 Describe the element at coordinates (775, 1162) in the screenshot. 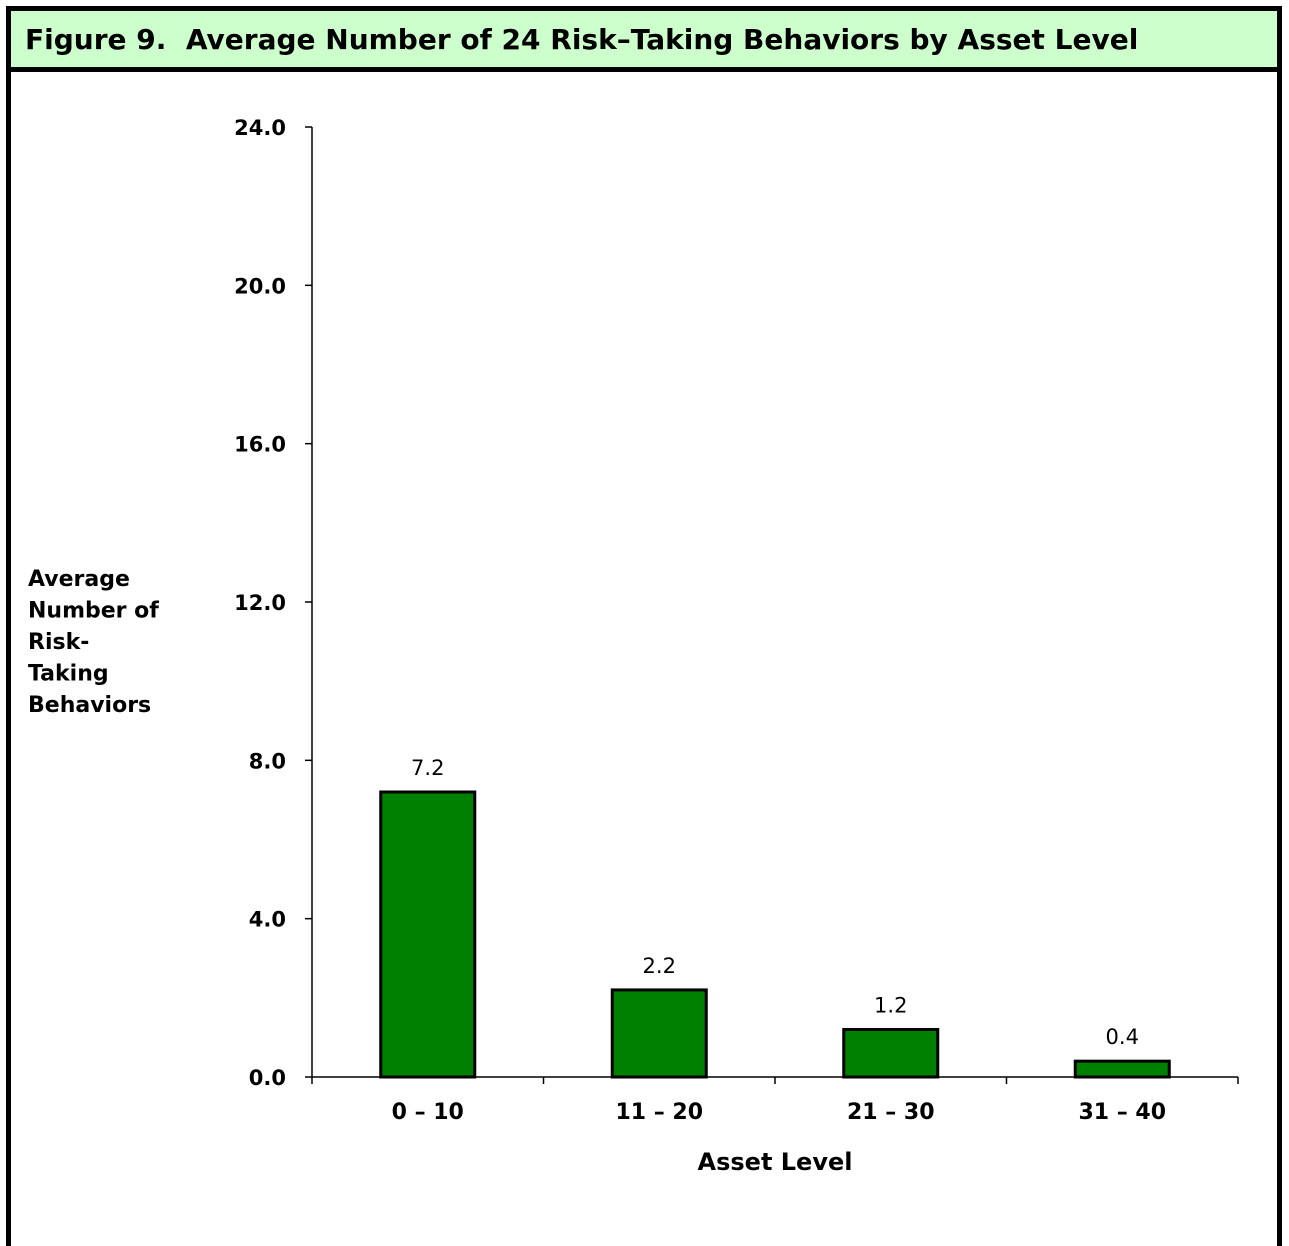

I see `x-axis-label: Asset Level` at that location.